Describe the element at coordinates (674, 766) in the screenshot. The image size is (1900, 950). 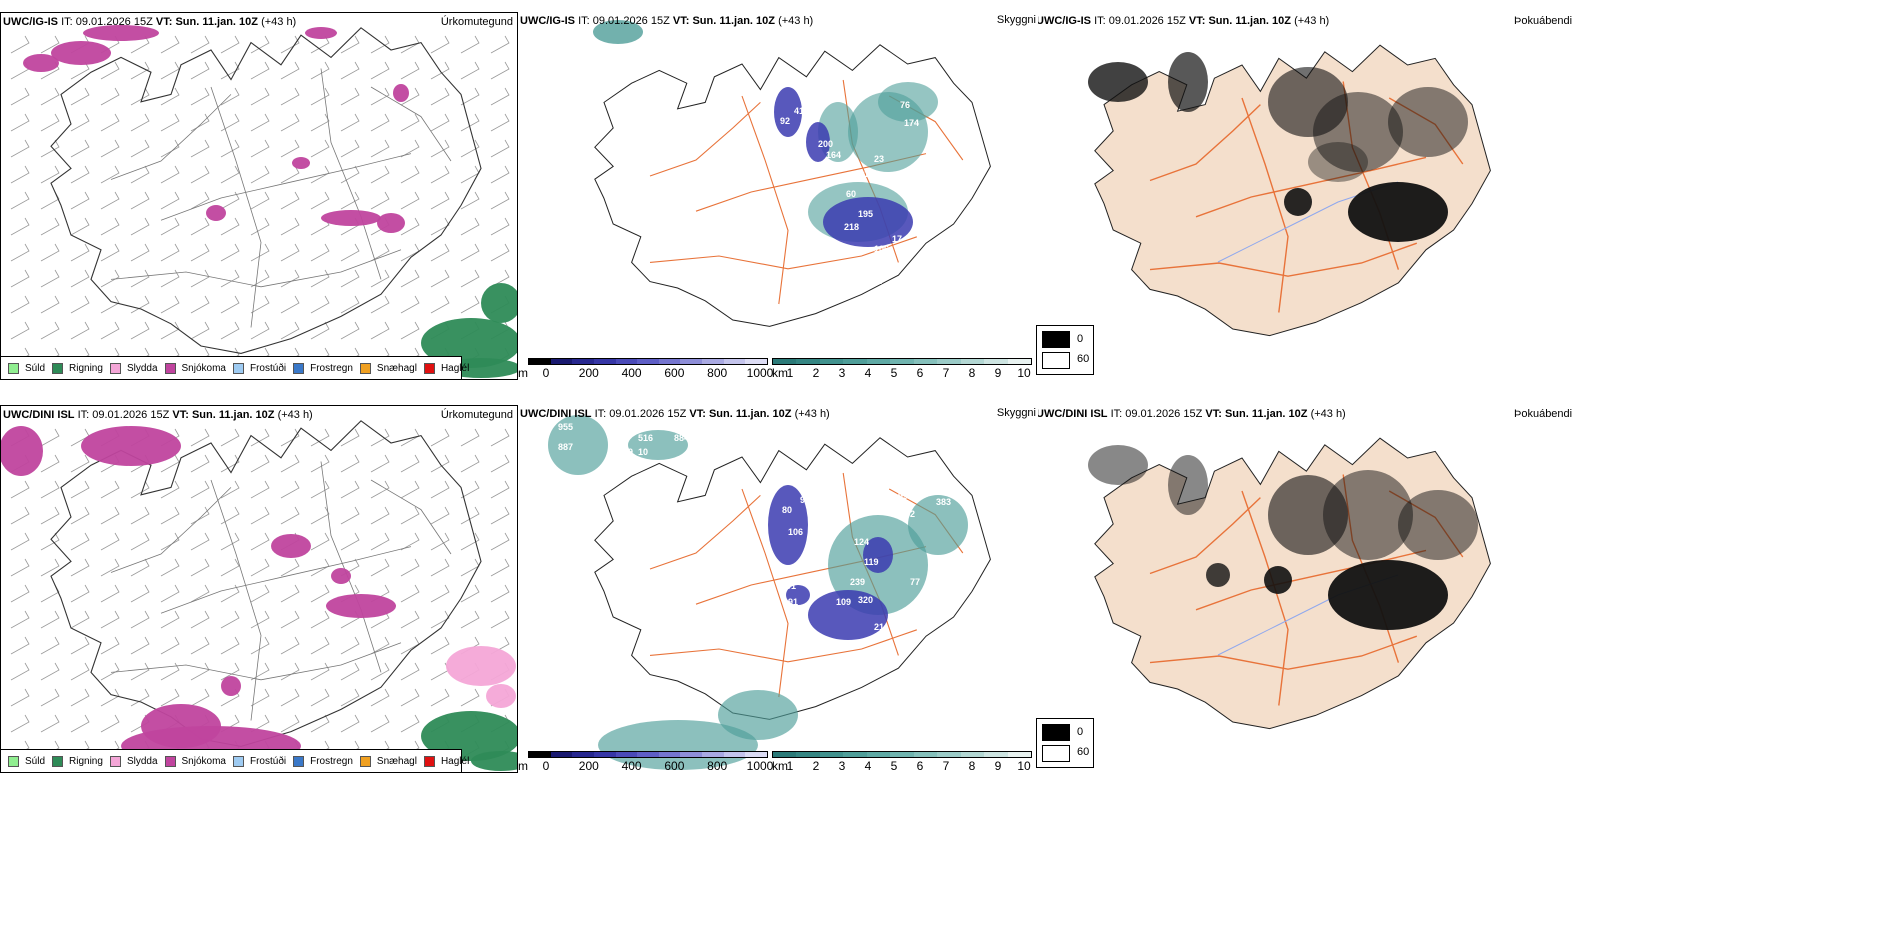
I see `colorbar-tick: 600` at that location.